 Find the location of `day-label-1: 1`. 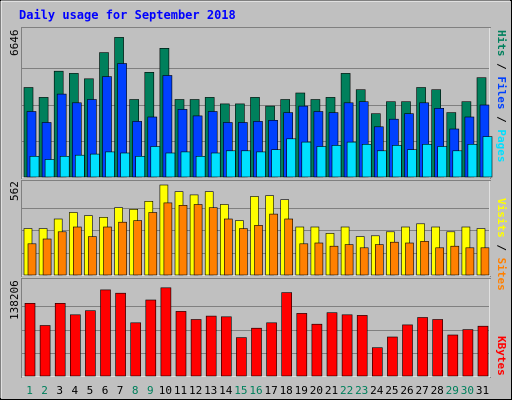

day-label-1: 1 is located at coordinates (29, 390).